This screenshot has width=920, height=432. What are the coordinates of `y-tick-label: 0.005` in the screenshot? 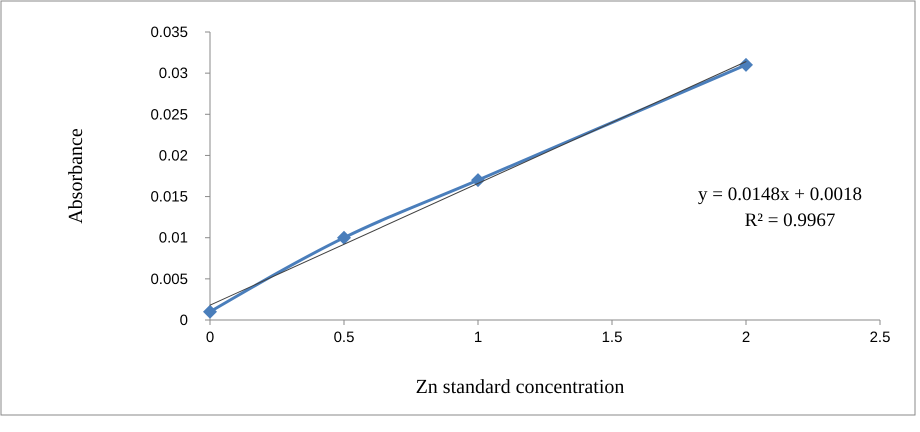 It's located at (169, 279).